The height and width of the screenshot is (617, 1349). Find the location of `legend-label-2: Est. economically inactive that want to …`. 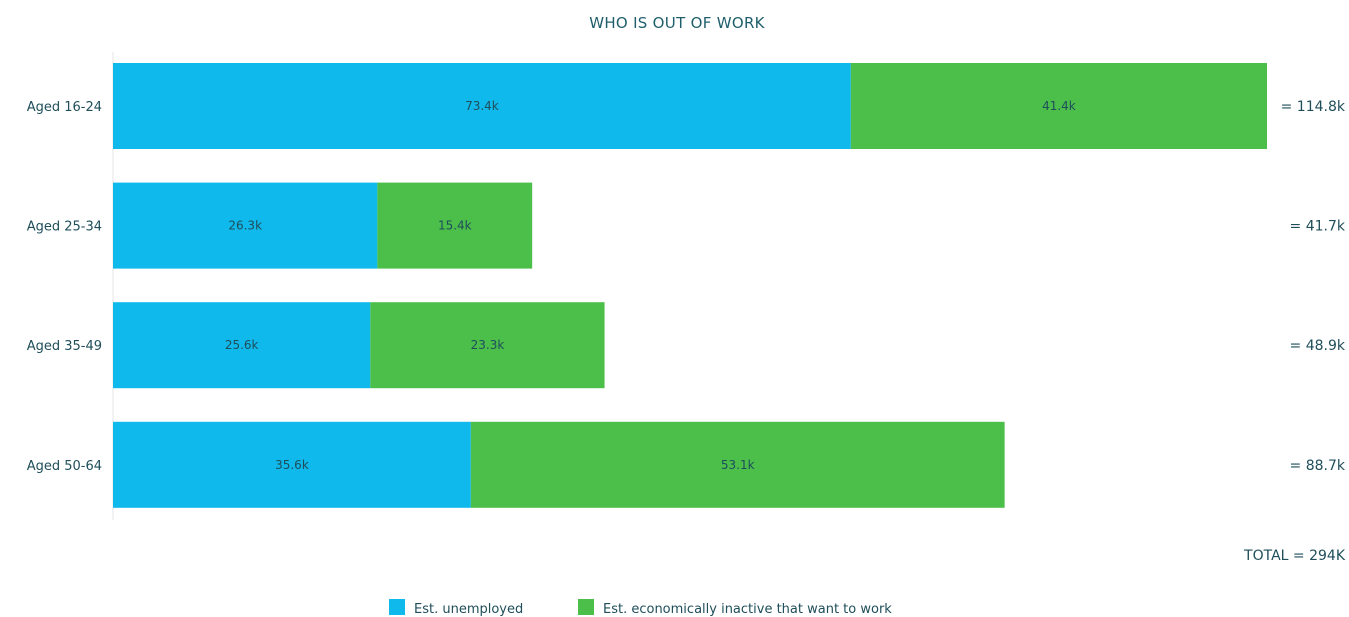

legend-label-2: Est. economically inactive that want to … is located at coordinates (747, 609).